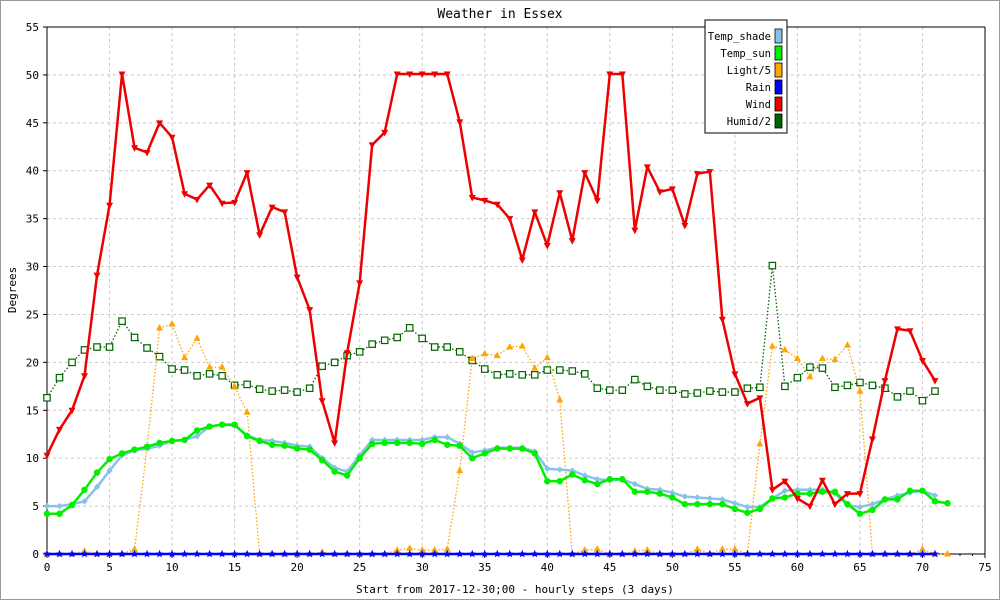 Image resolution: width=1000 pixels, height=600 pixels. I want to click on legend-label: Light/5, so click(749, 71).